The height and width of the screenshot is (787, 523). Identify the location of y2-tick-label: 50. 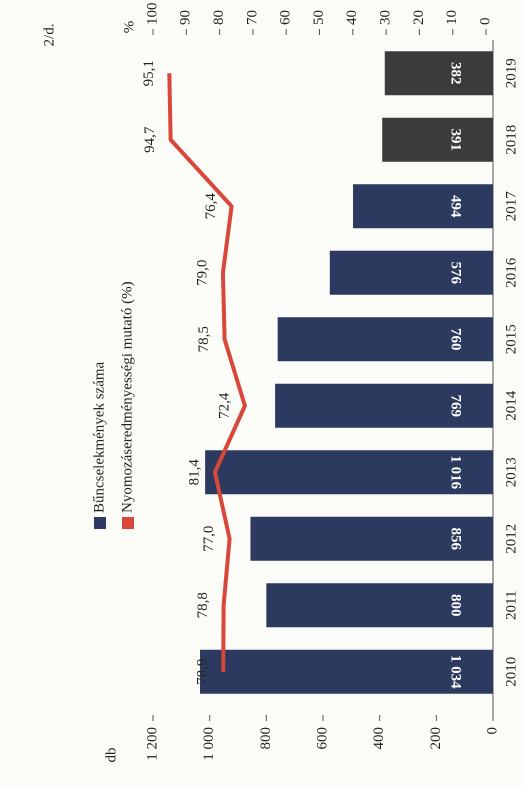
(319, 17).